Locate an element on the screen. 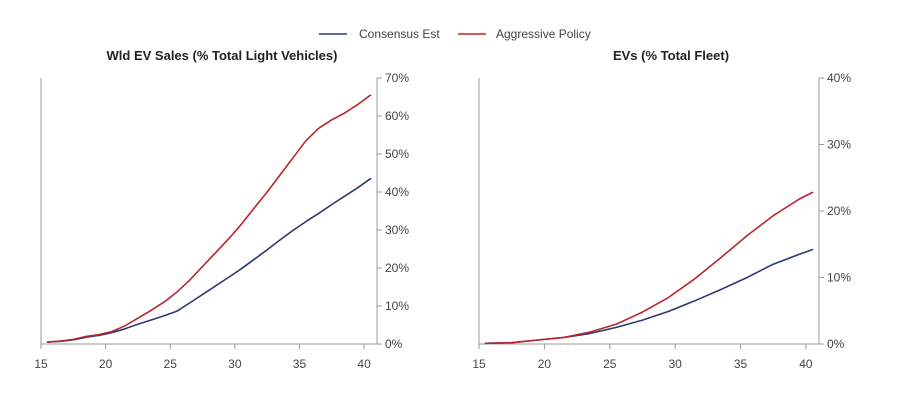  legend-label-consensus: Consensus Est is located at coordinates (399, 34).